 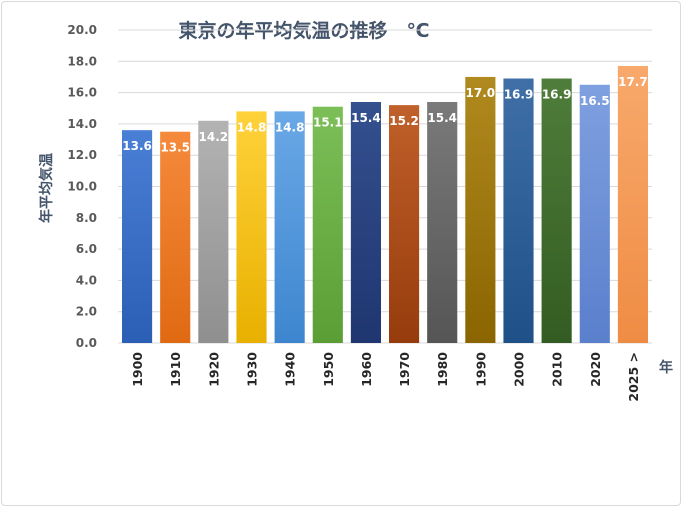 I want to click on y-tick-label: 18.0, so click(x=82, y=61).